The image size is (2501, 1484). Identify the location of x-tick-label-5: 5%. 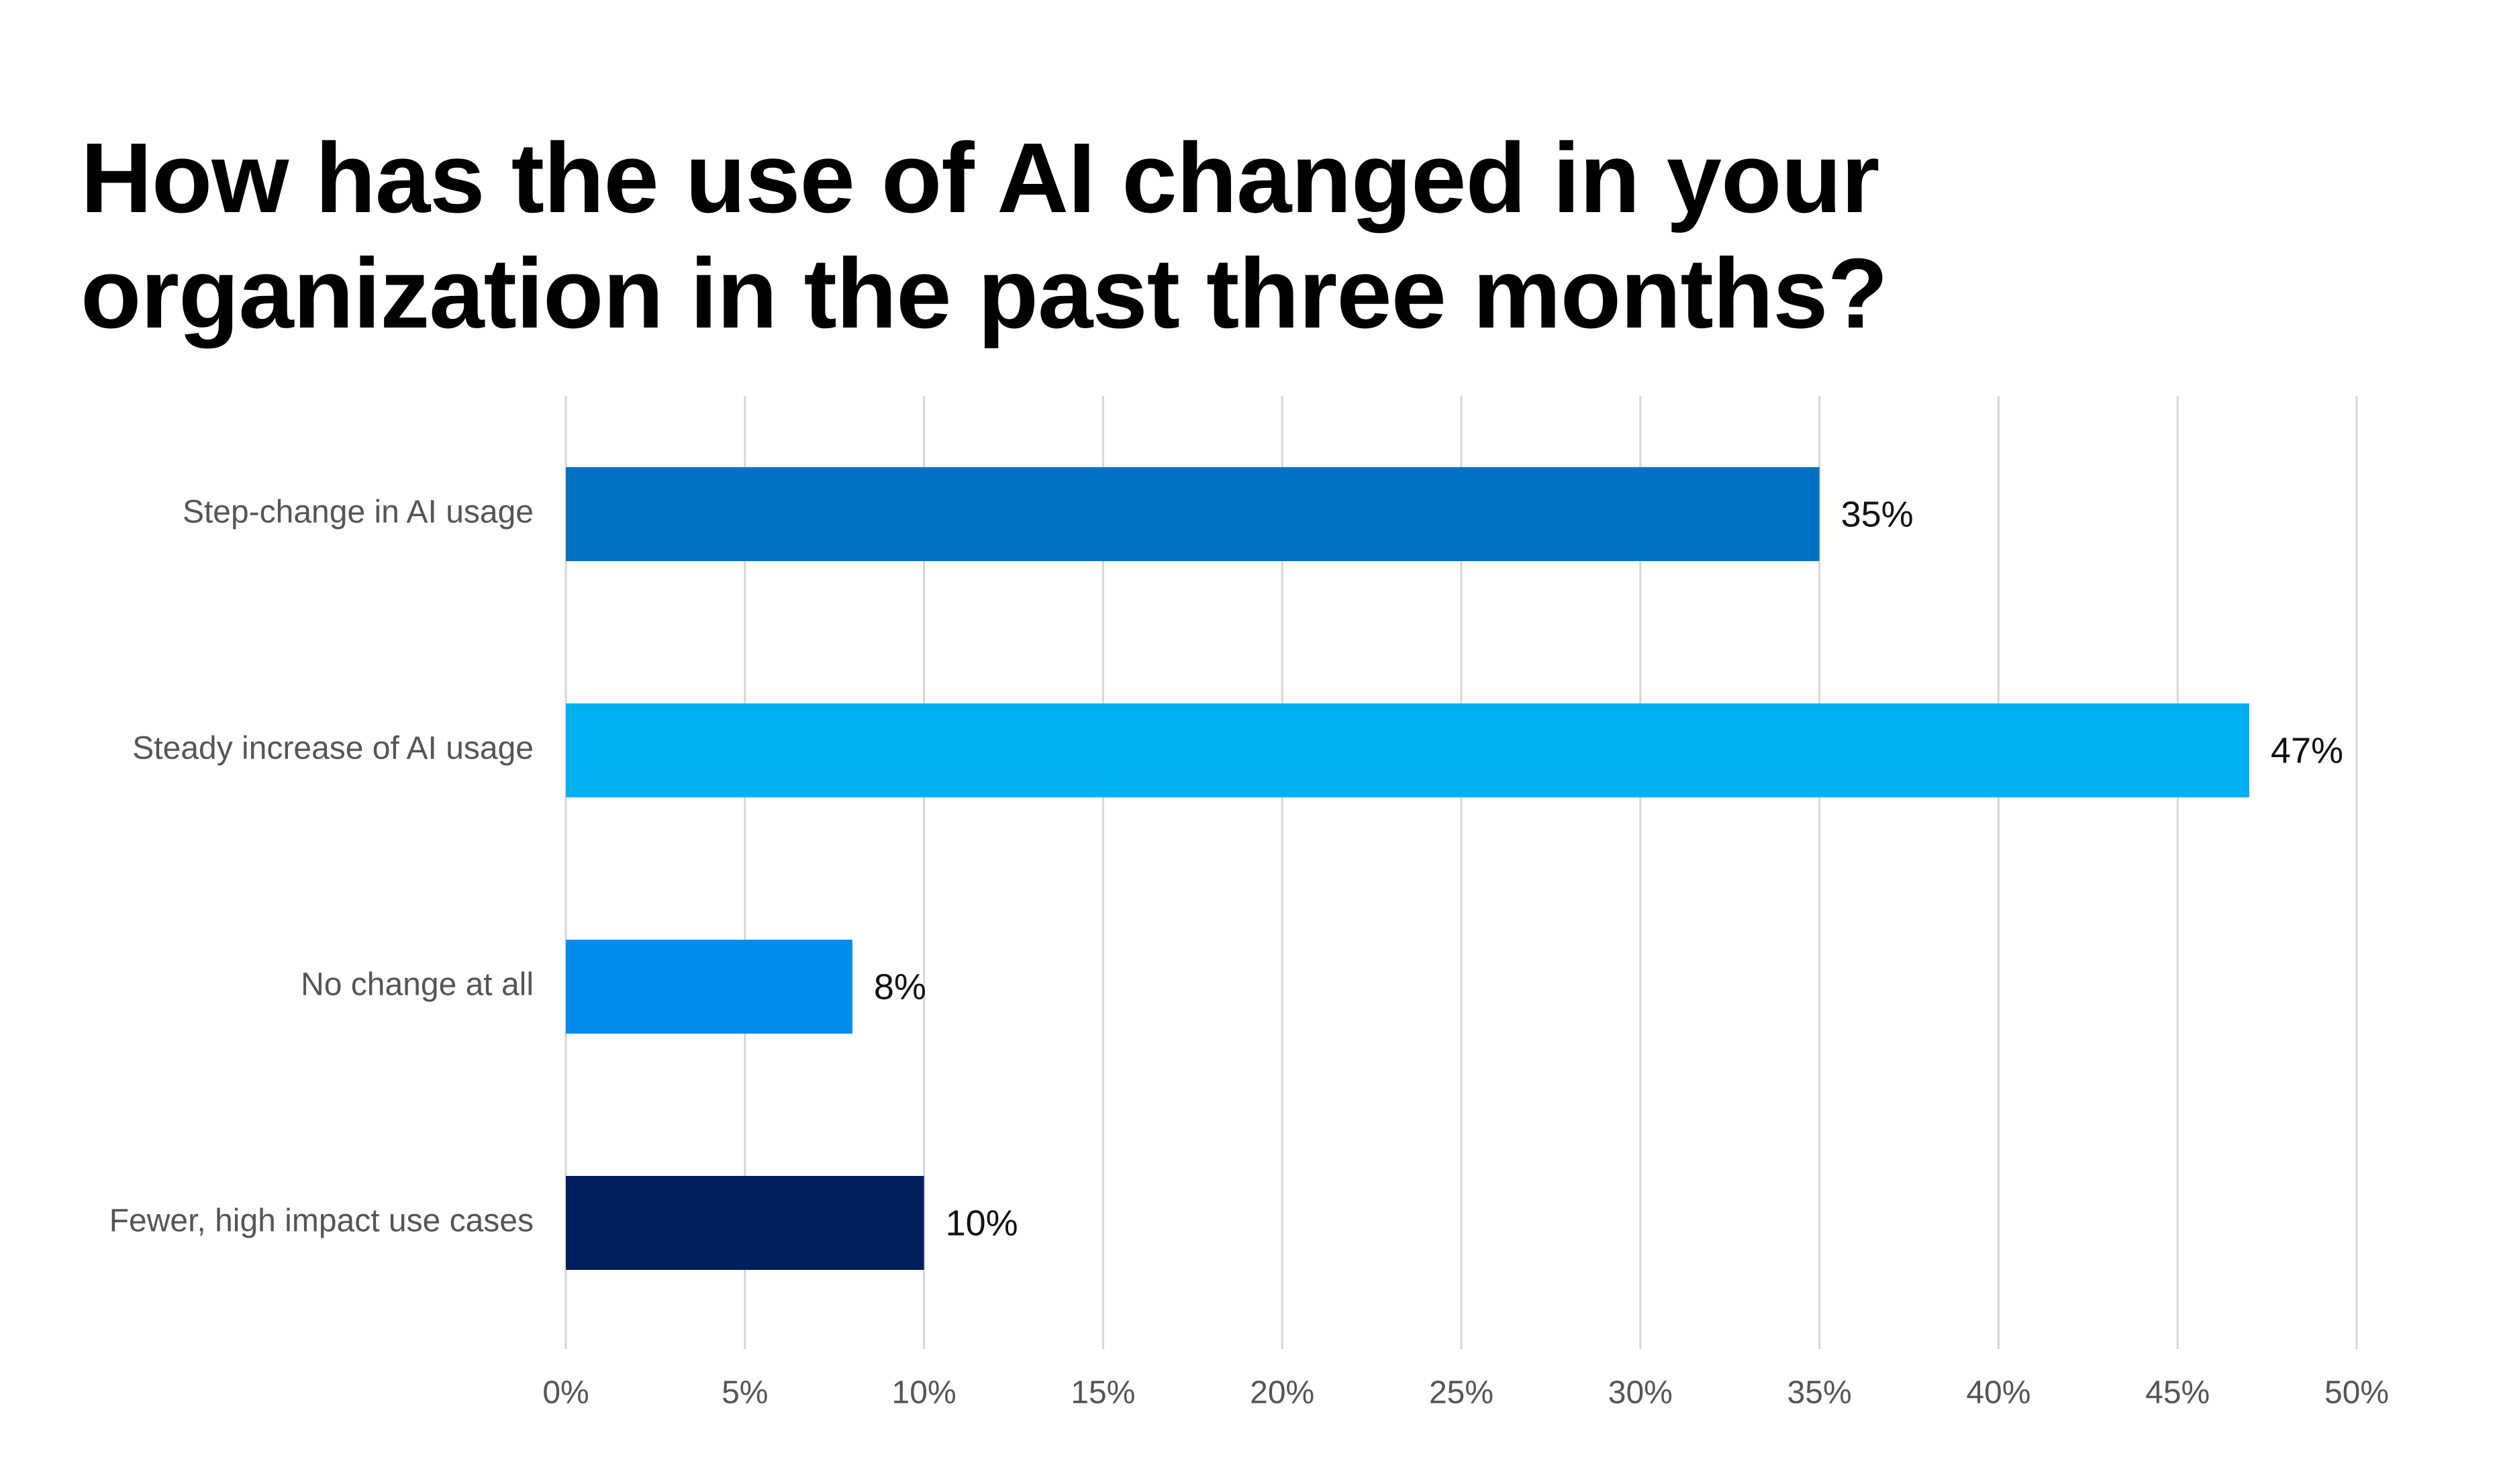
(745, 1393).